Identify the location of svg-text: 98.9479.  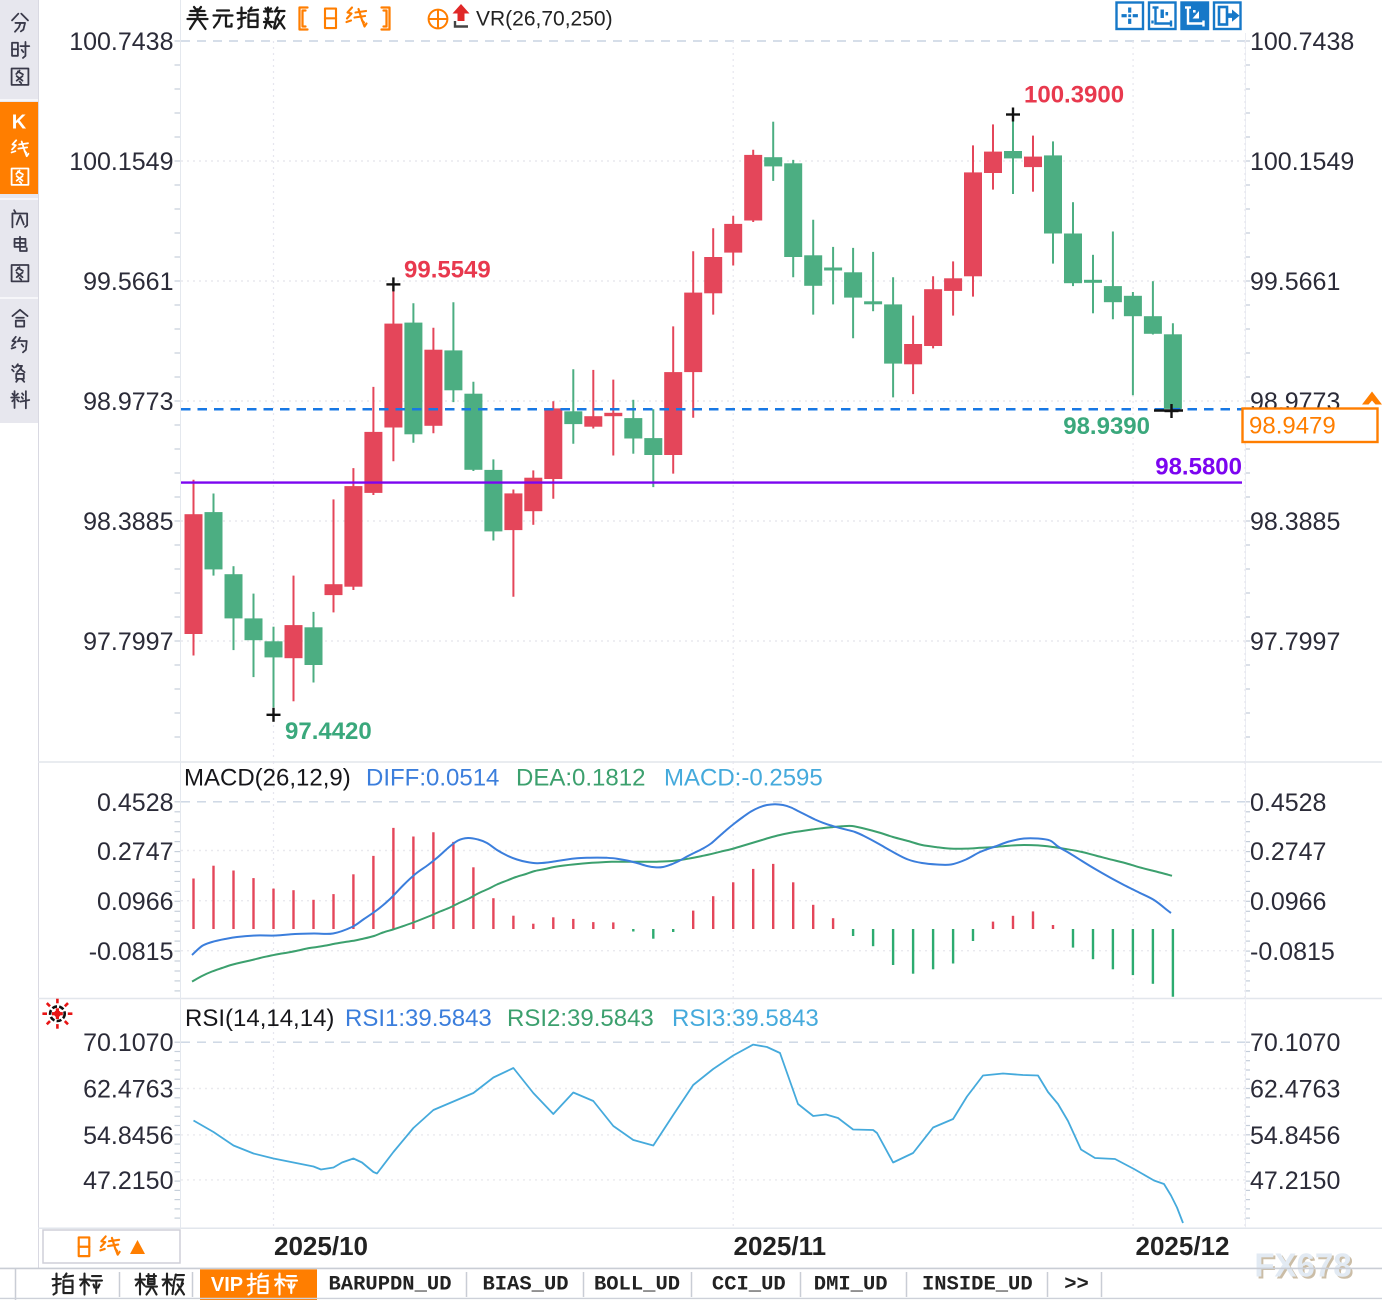
(1292, 426).